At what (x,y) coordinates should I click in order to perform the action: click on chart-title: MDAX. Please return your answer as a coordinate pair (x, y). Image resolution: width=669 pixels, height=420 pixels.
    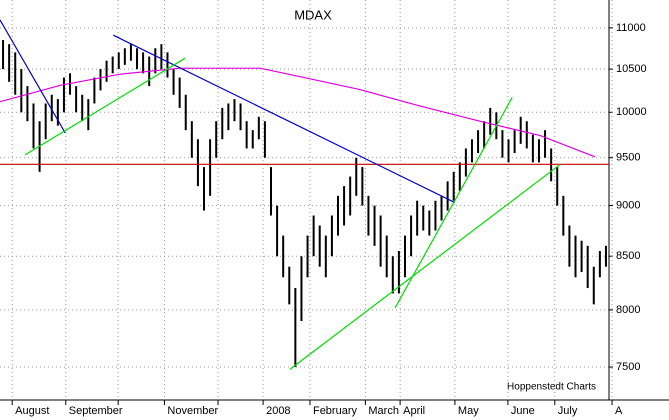
    Looking at the image, I should click on (313, 14).